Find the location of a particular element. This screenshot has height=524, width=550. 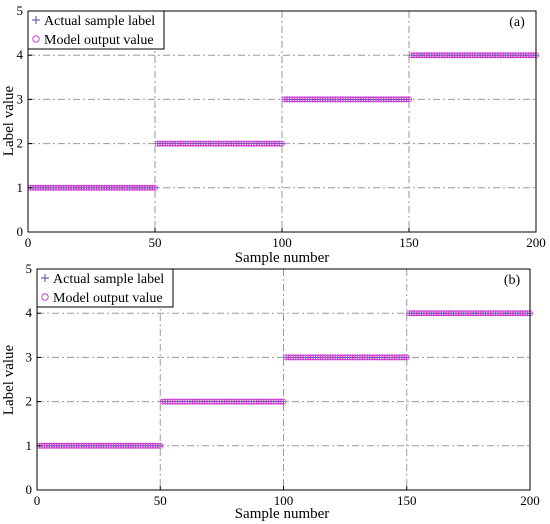

panel-label: (b) is located at coordinates (512, 280).